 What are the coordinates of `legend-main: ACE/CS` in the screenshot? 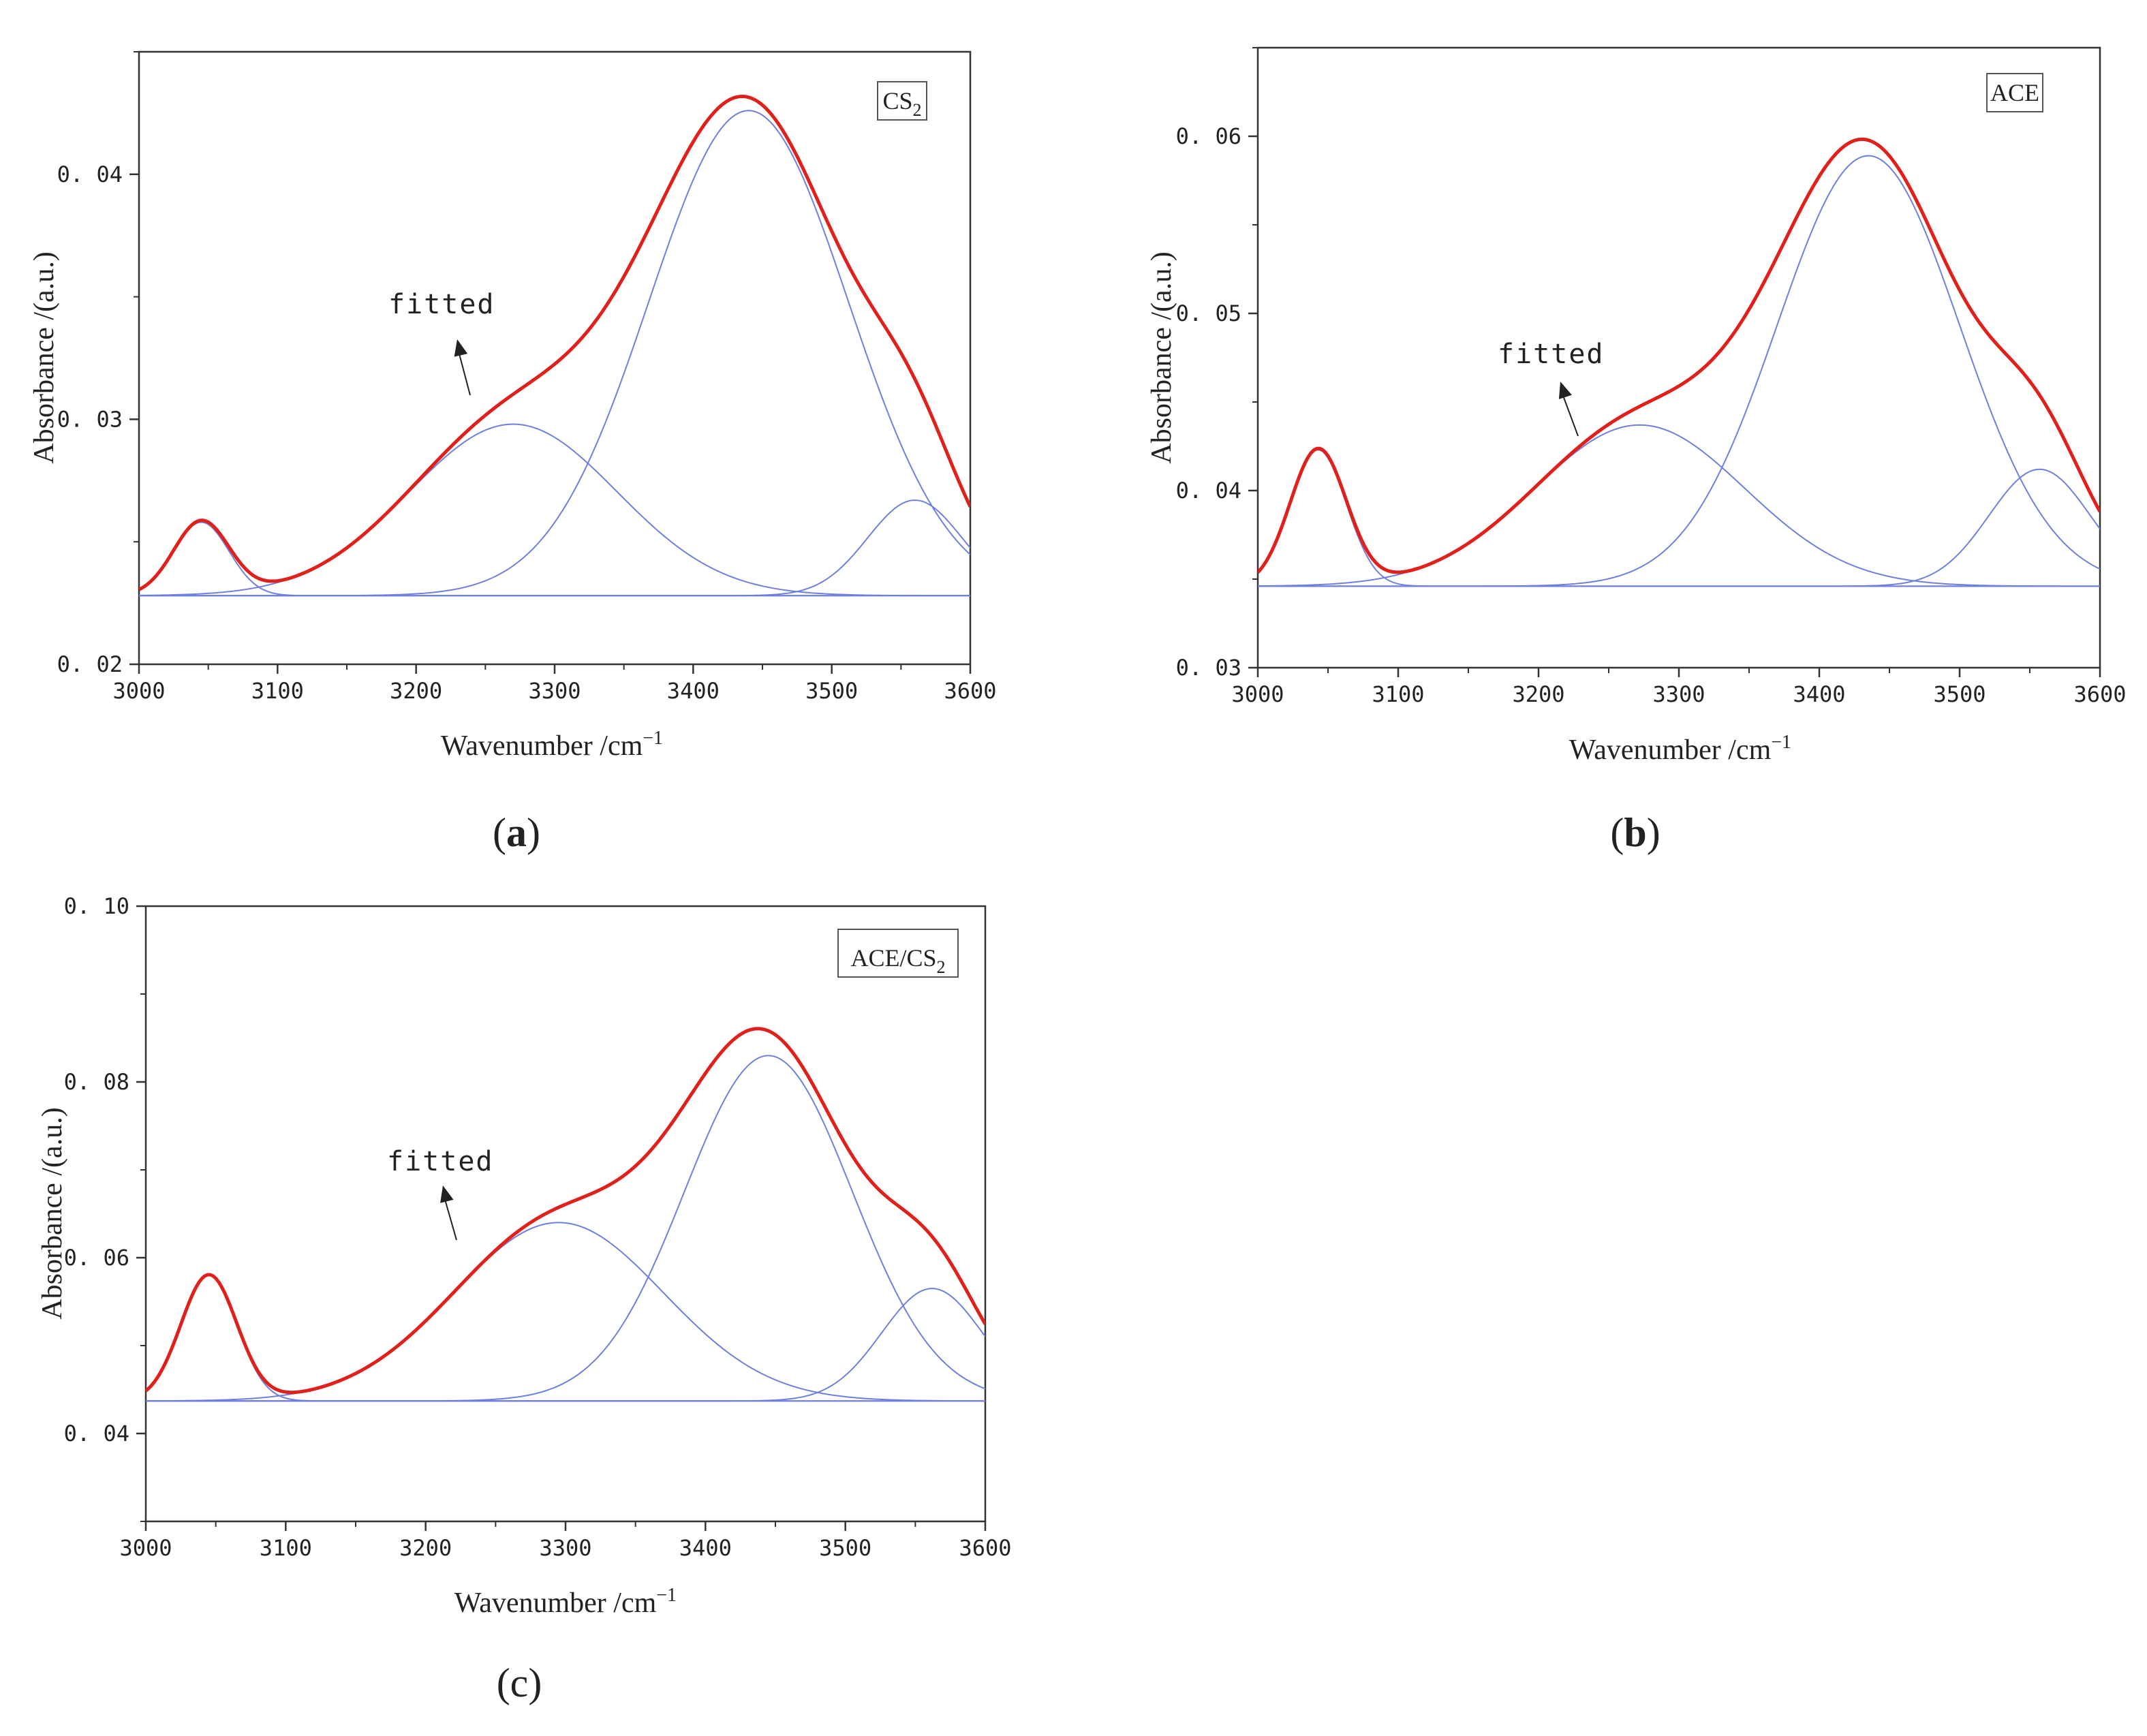 It's located at (893, 958).